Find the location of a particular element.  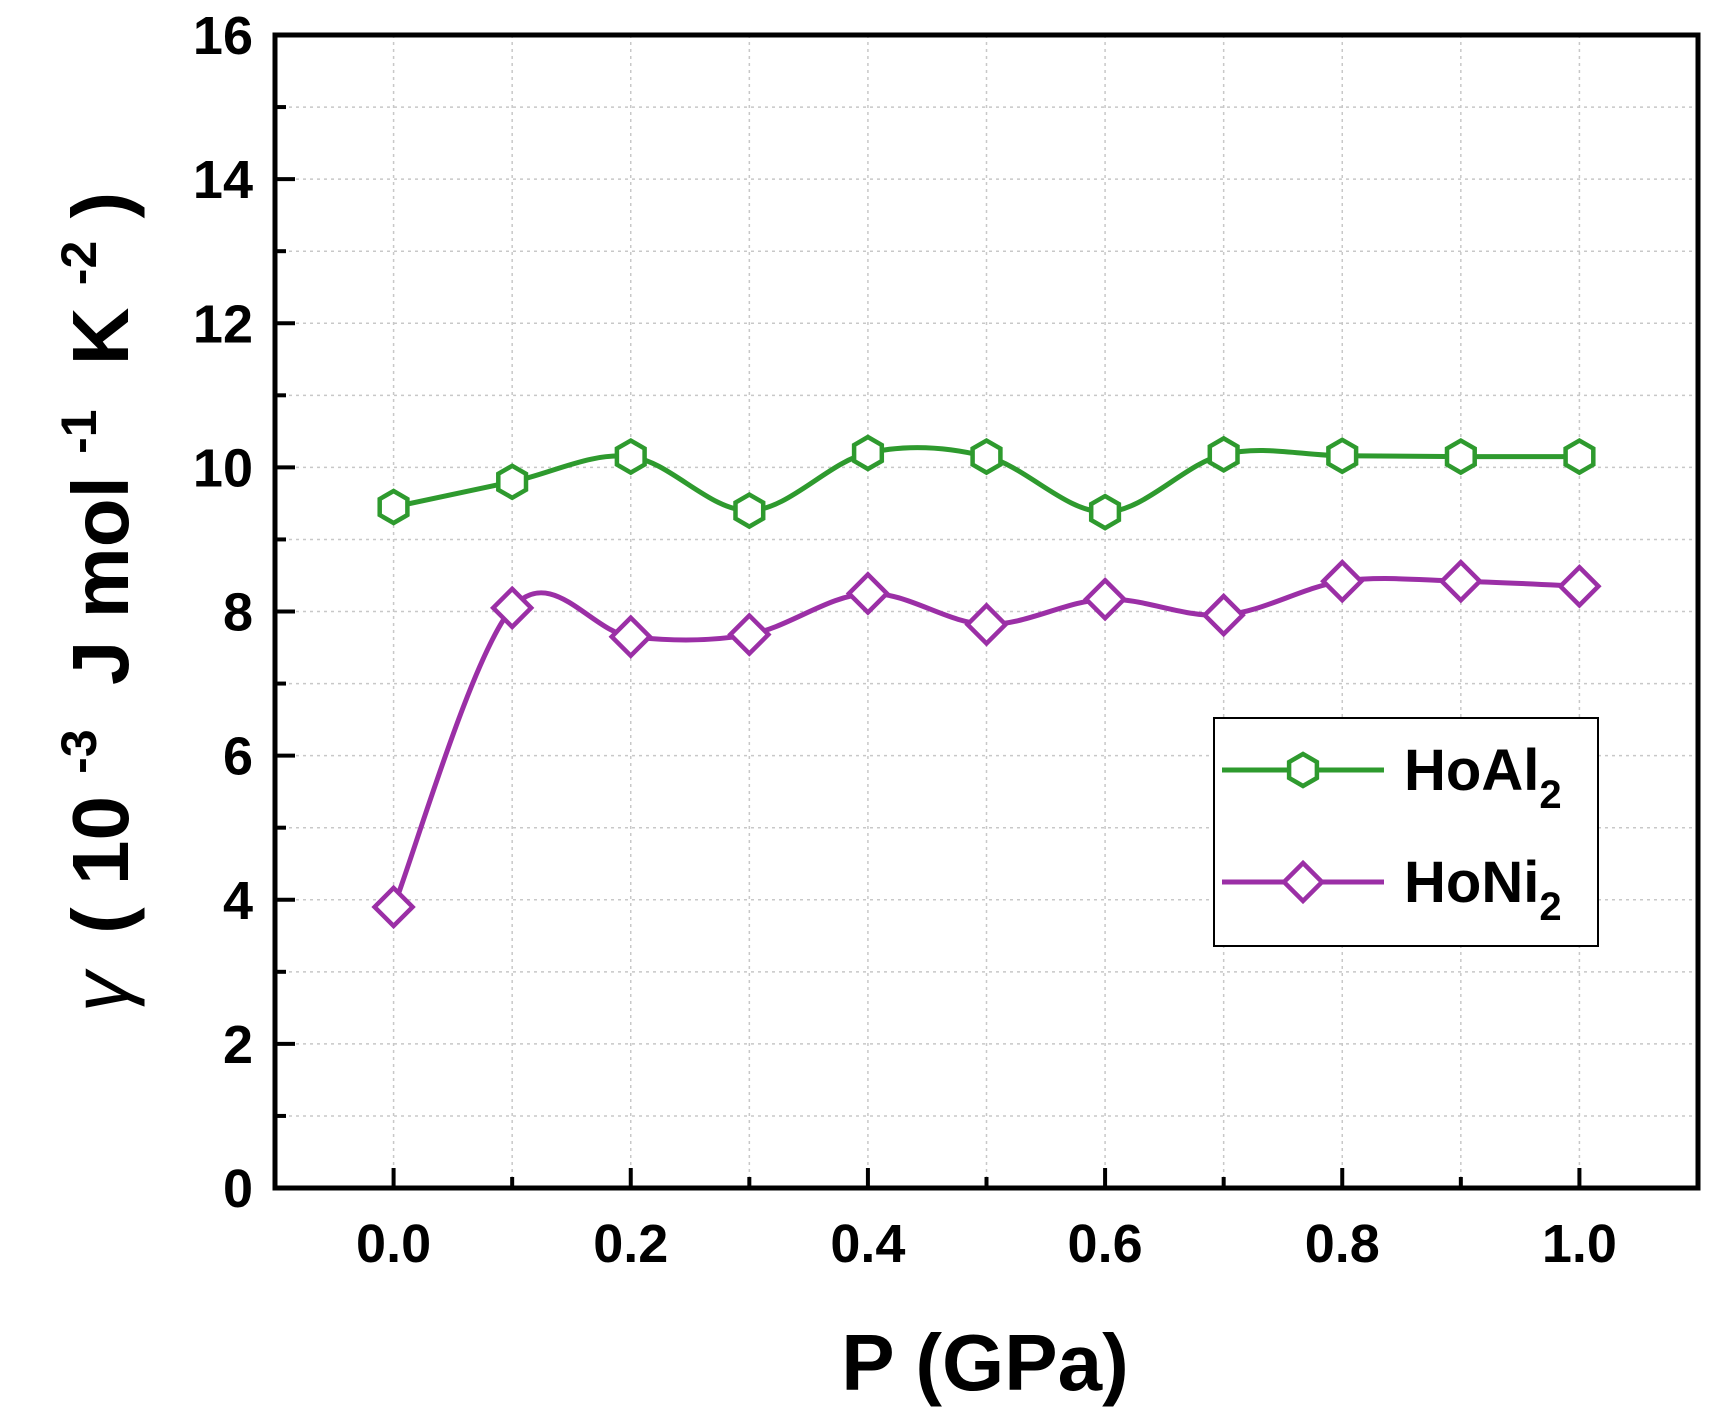

legend-marker-honi2 is located at coordinates (1303, 882).